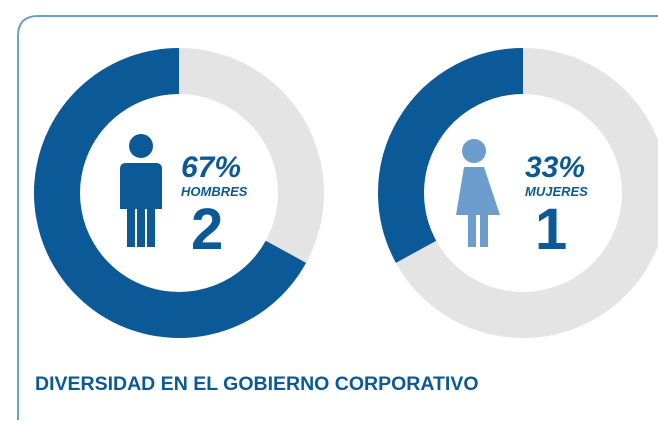  Describe the element at coordinates (257, 384) in the screenshot. I see `footer-title: DIVERSIDAD EN EL GOBIERNO CORPORATIVO` at that location.